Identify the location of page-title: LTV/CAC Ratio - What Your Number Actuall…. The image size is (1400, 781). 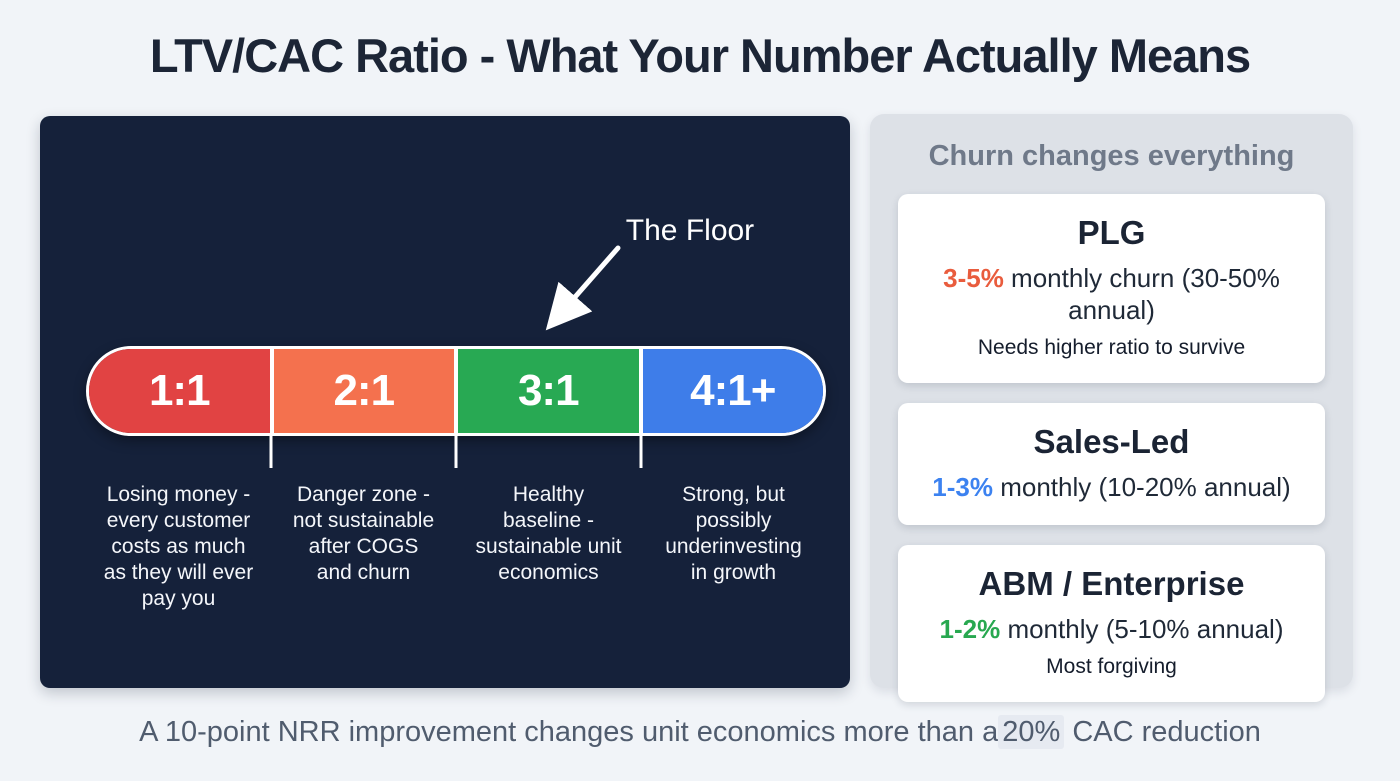
(700, 55).